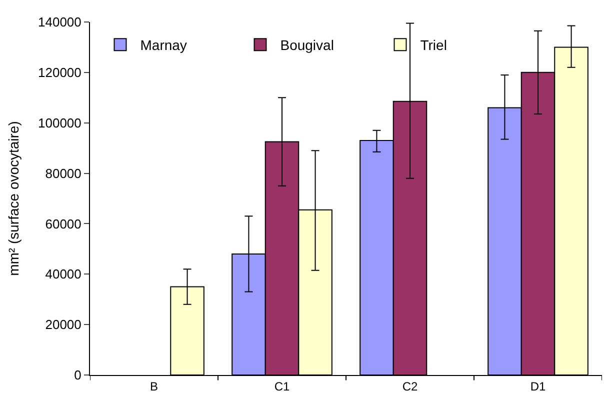 The image size is (607, 405). I want to click on legend-label: Triel, so click(433, 45).